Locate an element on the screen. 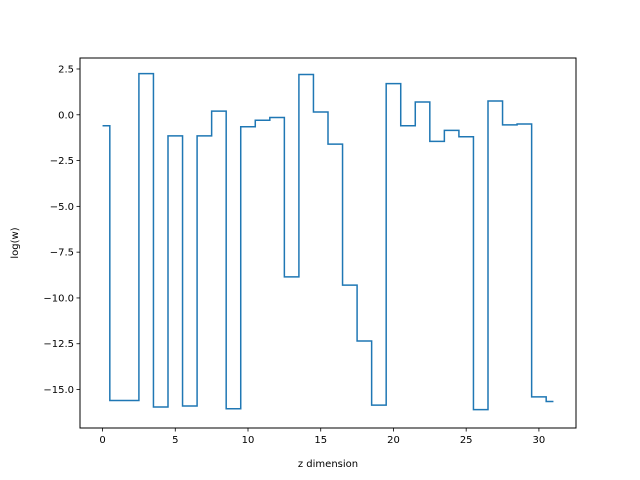 This screenshot has width=640, height=480. x-tick-label: 25 is located at coordinates (466, 440).